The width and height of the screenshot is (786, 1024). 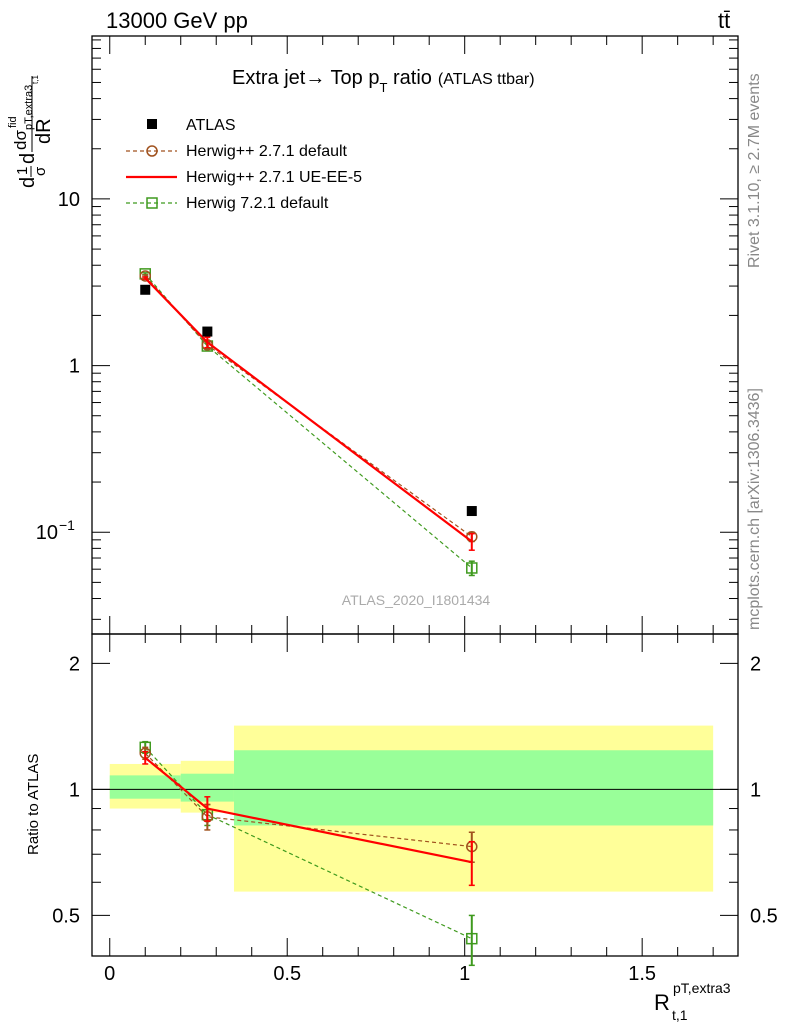 I want to click on ratio-y-tick-label-left: 1, so click(x=74, y=790).